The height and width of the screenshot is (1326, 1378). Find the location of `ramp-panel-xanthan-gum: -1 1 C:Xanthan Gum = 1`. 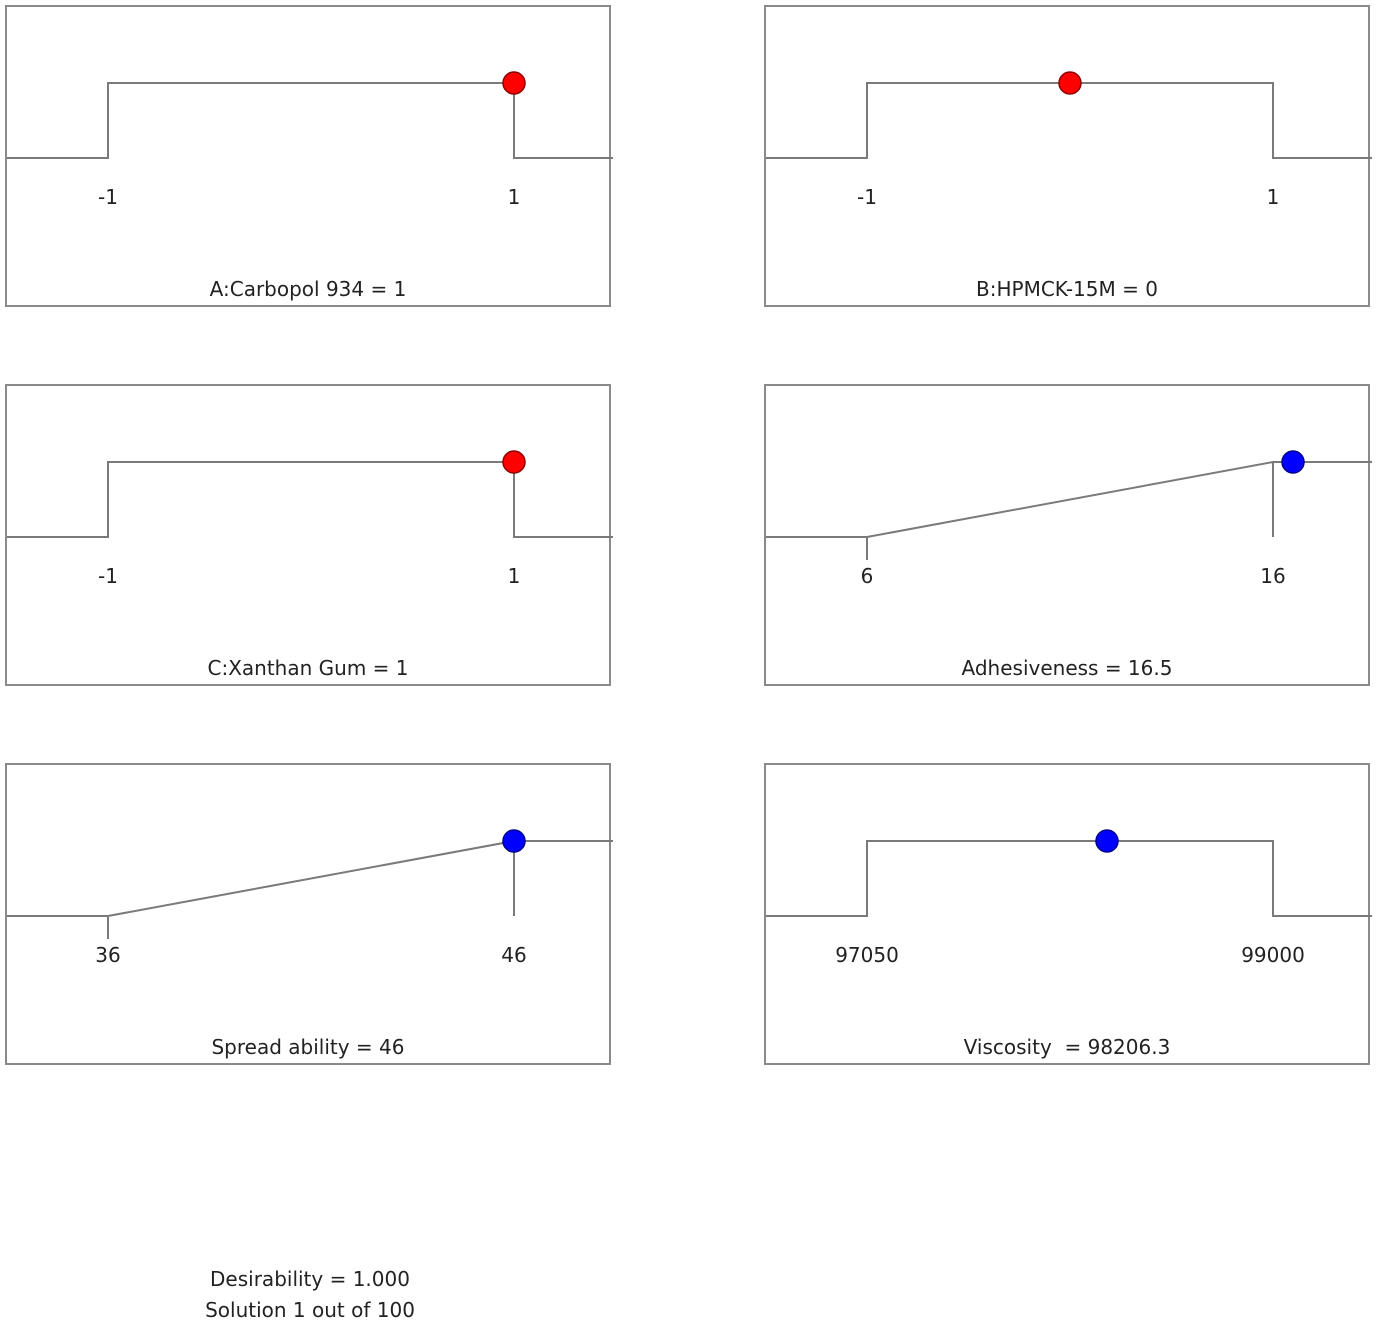

ramp-panel-xanthan-gum: -1 1 C:Xanthan Gum = 1 is located at coordinates (309, 535).